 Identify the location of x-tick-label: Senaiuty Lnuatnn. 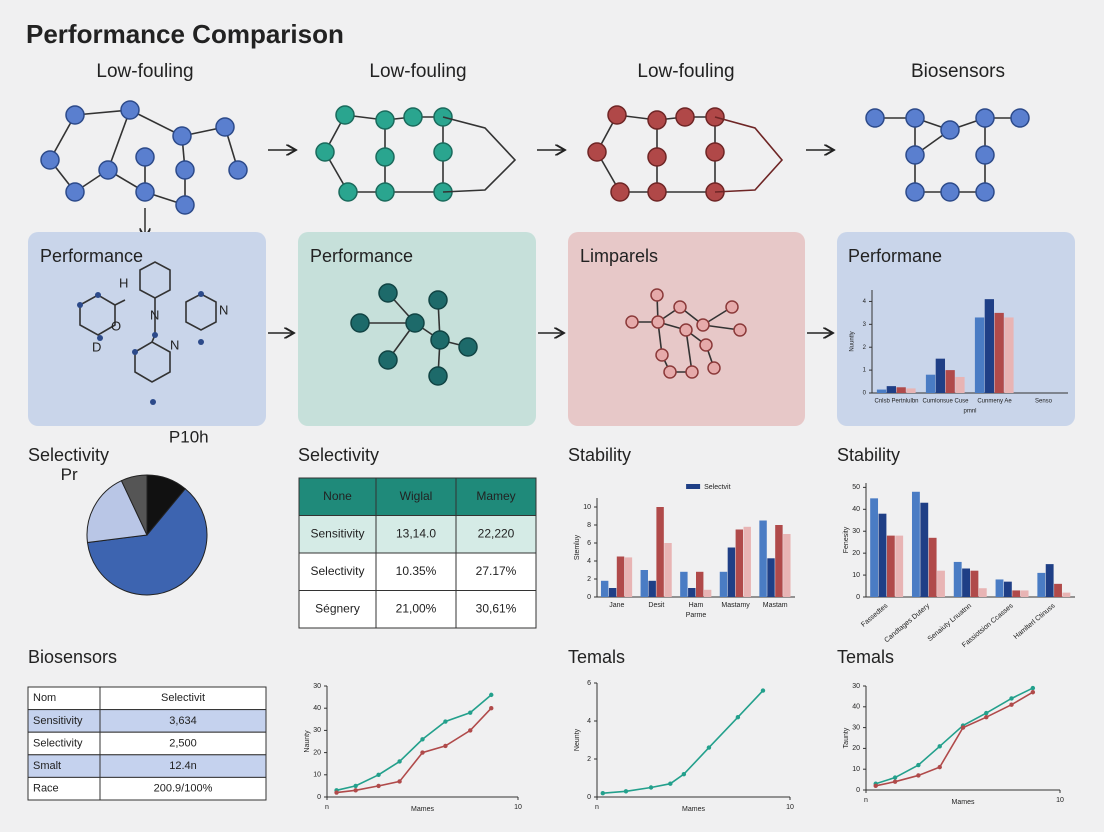
(950, 623).